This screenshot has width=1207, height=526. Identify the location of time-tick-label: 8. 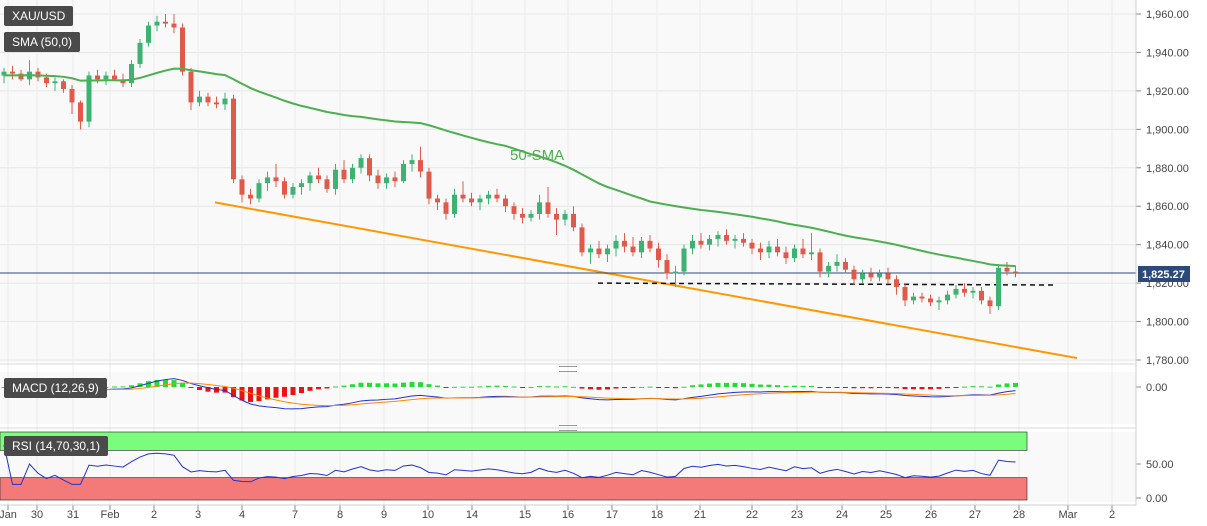
(340, 515).